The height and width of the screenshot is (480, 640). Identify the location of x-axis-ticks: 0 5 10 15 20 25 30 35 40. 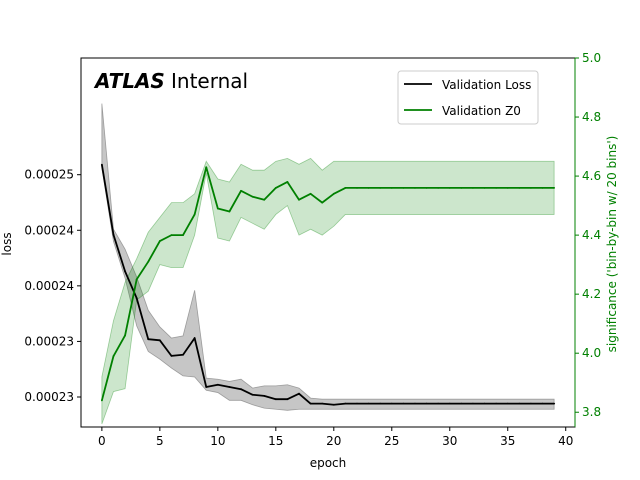
(335, 437).